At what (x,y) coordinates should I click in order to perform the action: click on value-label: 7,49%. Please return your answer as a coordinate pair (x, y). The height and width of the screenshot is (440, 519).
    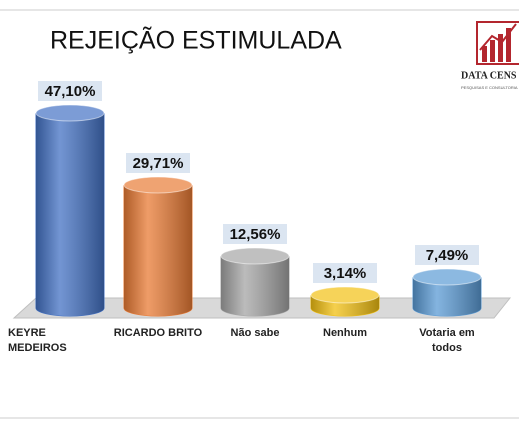
    Looking at the image, I should click on (447, 255).